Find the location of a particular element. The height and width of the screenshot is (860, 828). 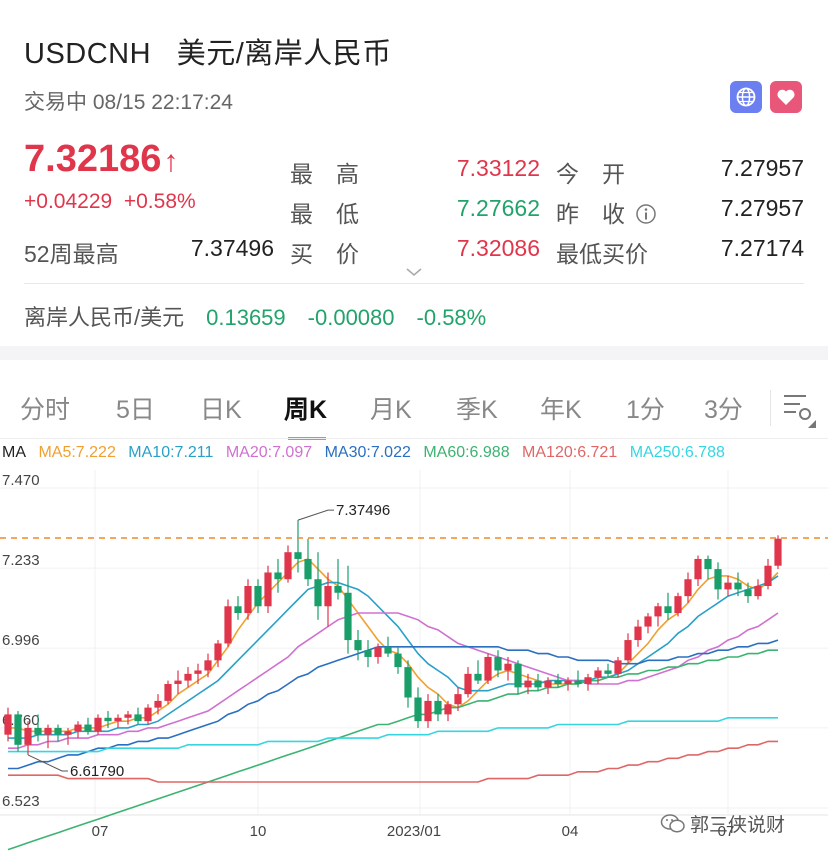

high-annotation-leader is located at coordinates (315, 515).